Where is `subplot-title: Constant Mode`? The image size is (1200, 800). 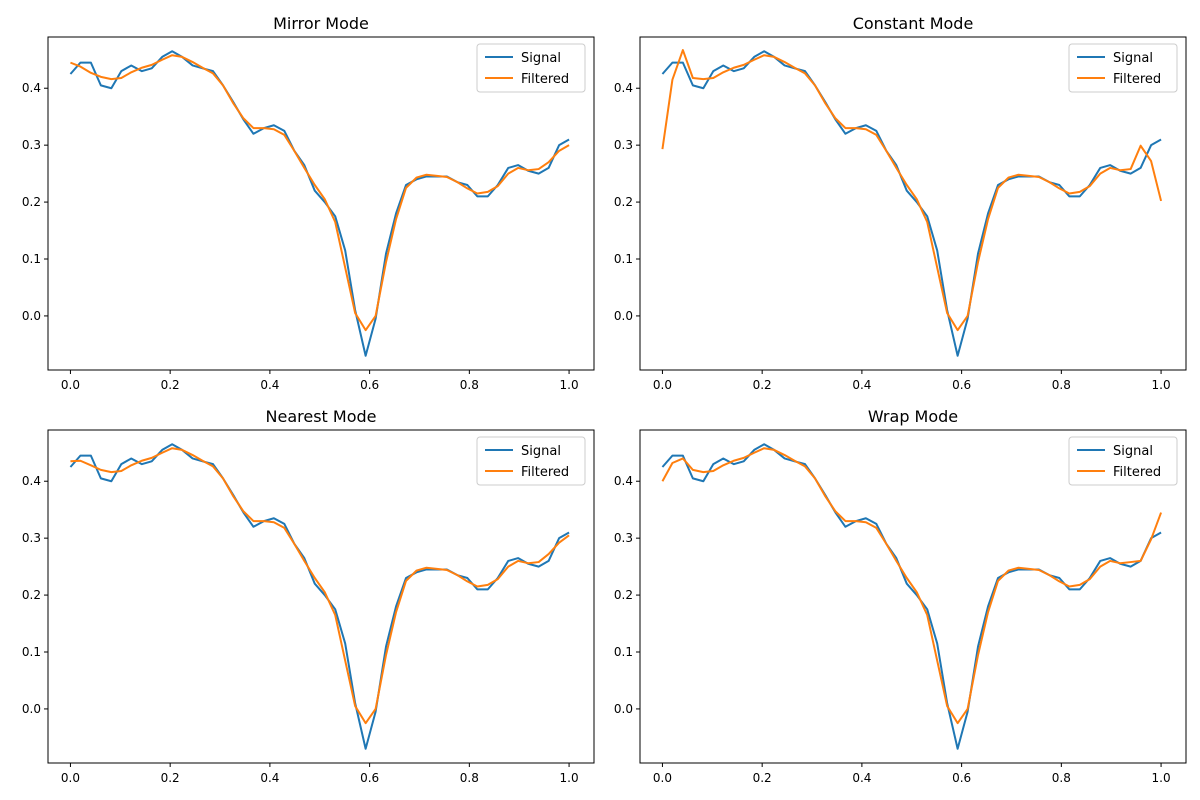 subplot-title: Constant Mode is located at coordinates (913, 23).